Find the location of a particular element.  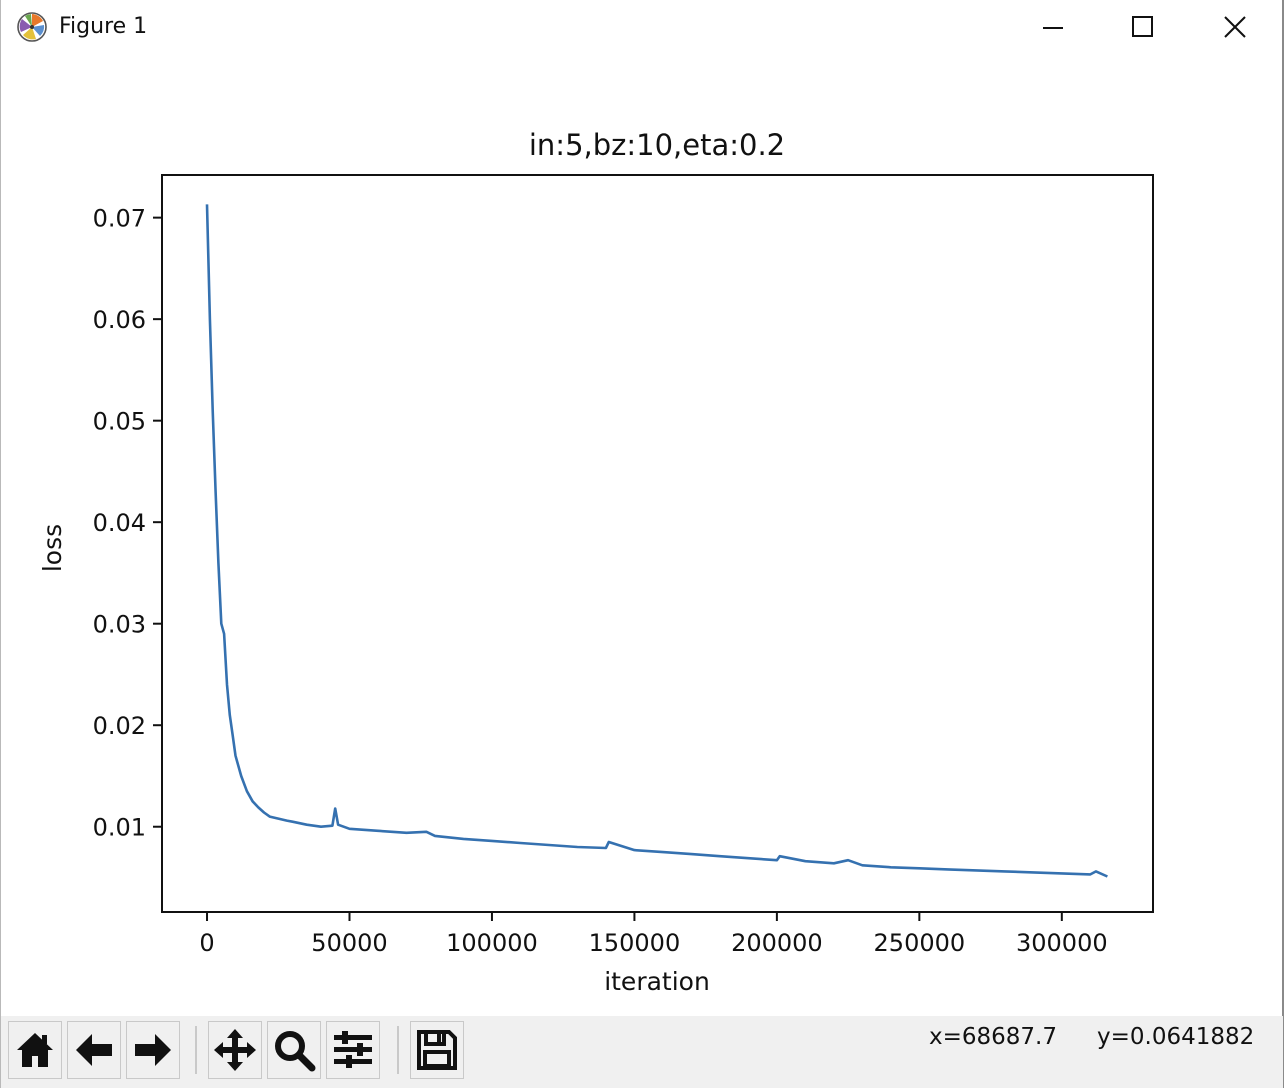

y-tick-label: 0.04 is located at coordinates (119, 523).